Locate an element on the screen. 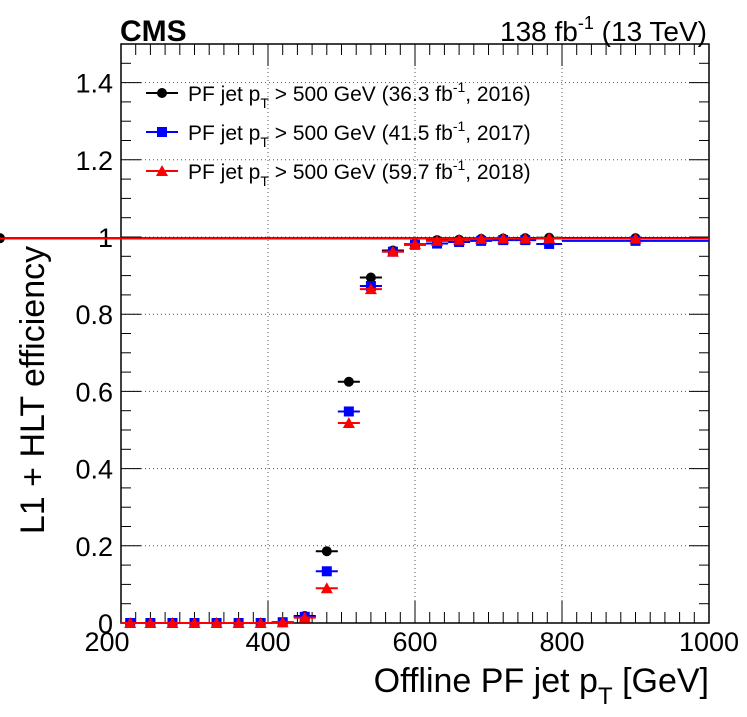 This screenshot has height=717, width=747. legend-2016-sub: T is located at coordinates (264, 103).